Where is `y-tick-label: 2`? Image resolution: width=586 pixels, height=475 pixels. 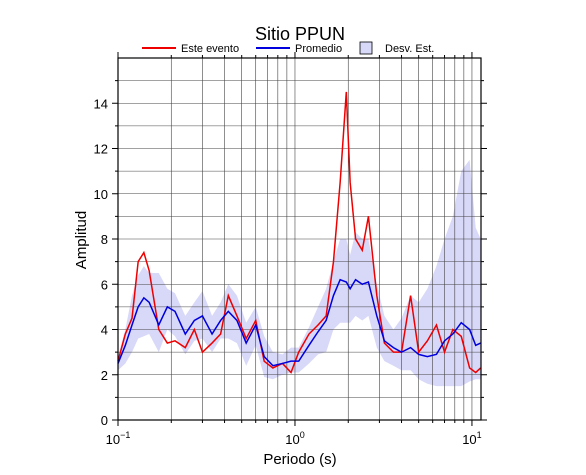
y-tick-label: 2 is located at coordinates (104, 375).